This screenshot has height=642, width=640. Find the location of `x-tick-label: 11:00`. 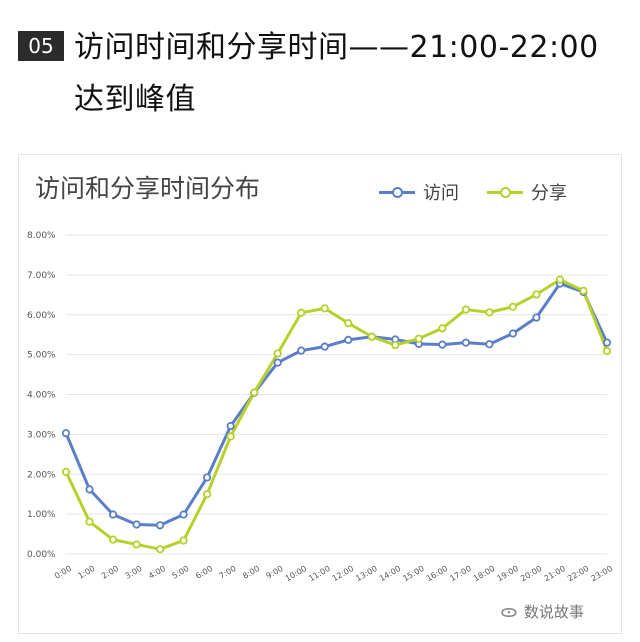

x-tick-label: 11:00 is located at coordinates (319, 573).